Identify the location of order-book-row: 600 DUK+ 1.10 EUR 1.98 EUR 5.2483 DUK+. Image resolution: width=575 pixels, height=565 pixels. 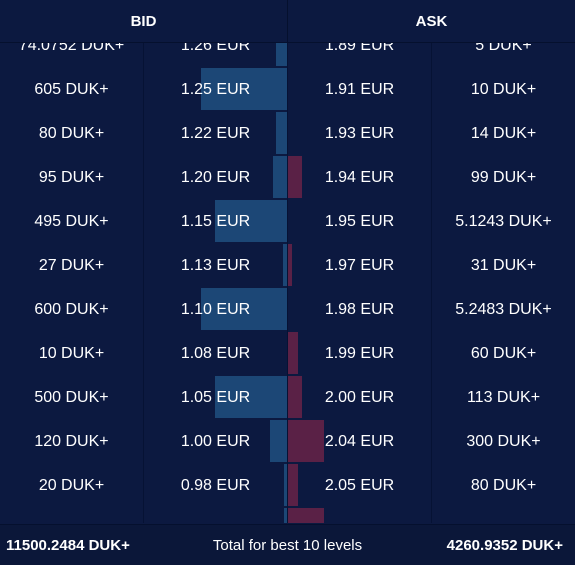
(287, 310).